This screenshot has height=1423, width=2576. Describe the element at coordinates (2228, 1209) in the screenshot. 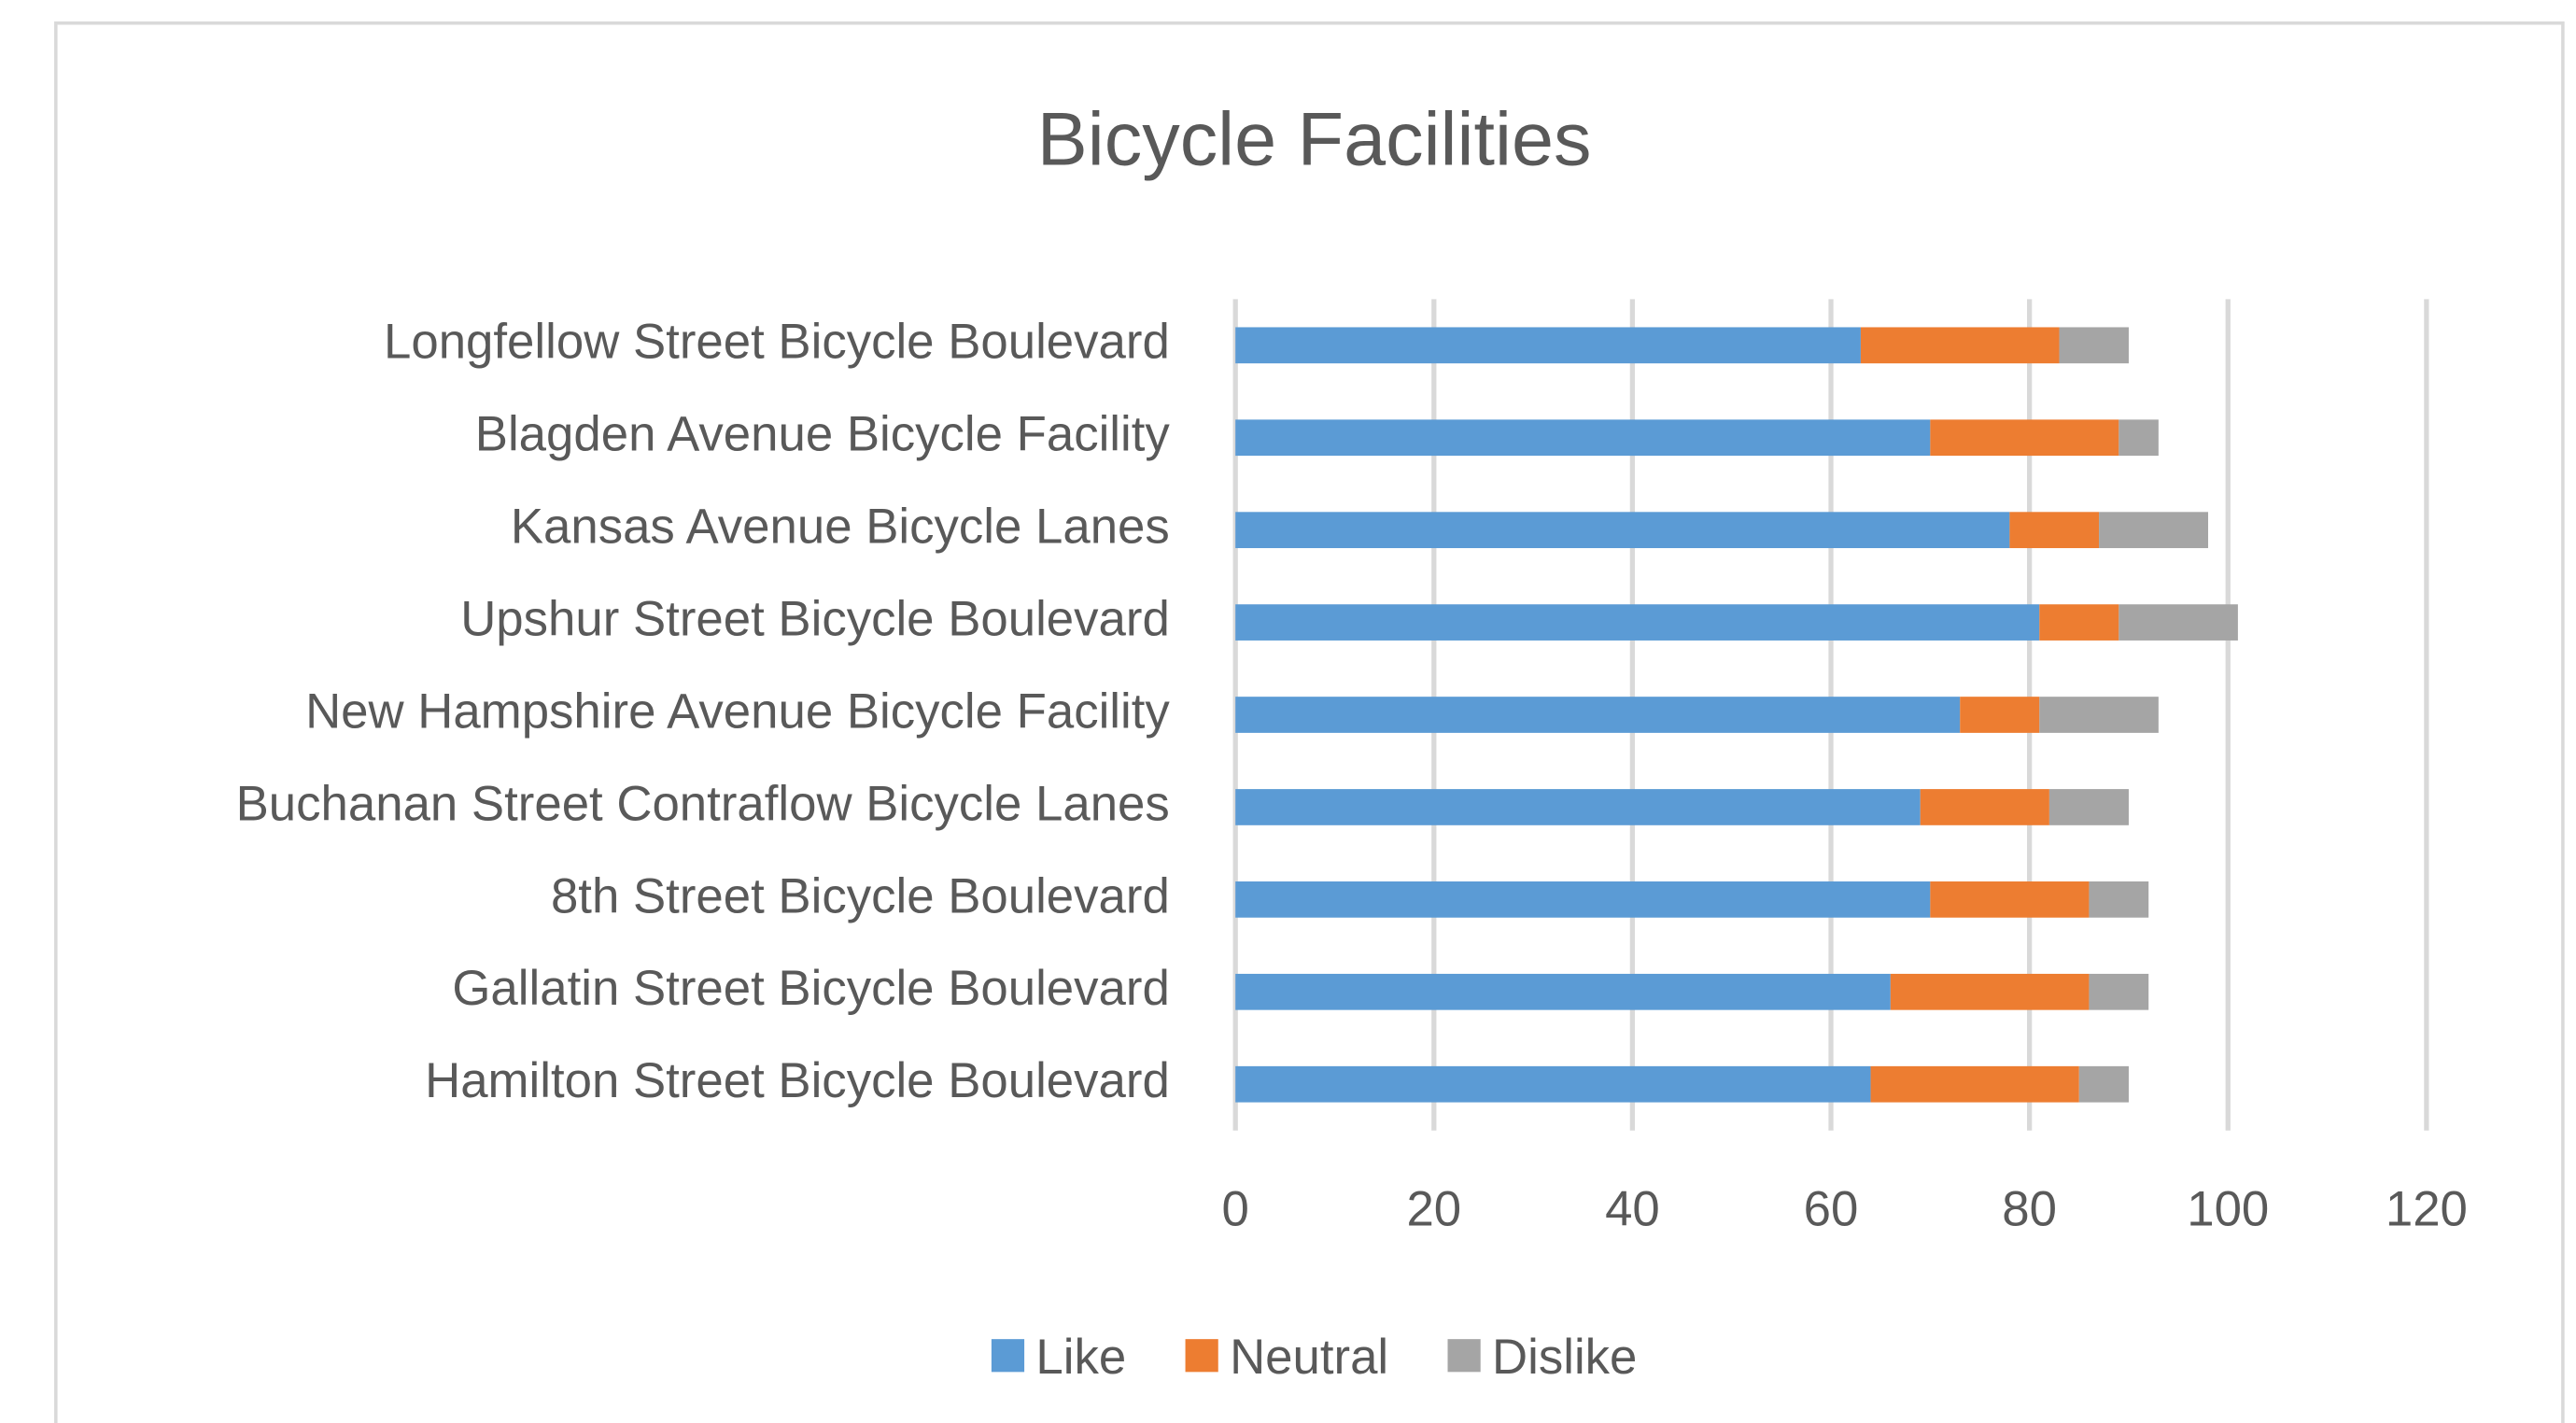

I see `x-tick-label: 100` at that location.